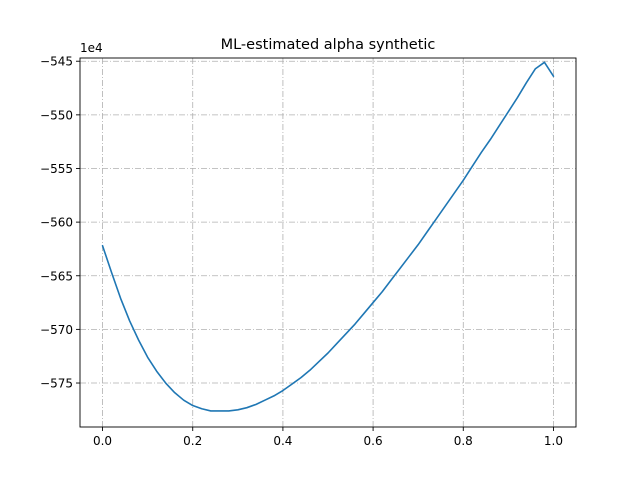  What do you see at coordinates (56, 330) in the screenshot?
I see `y-tick-label: −570` at bounding box center [56, 330].